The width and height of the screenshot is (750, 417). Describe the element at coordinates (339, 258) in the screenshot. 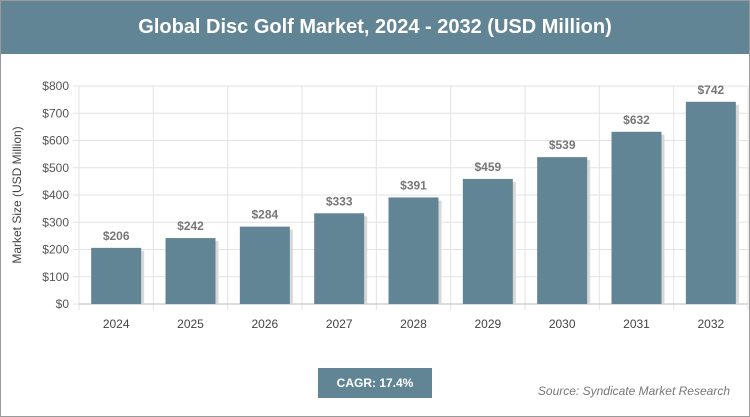

I see `bar-2027` at that location.